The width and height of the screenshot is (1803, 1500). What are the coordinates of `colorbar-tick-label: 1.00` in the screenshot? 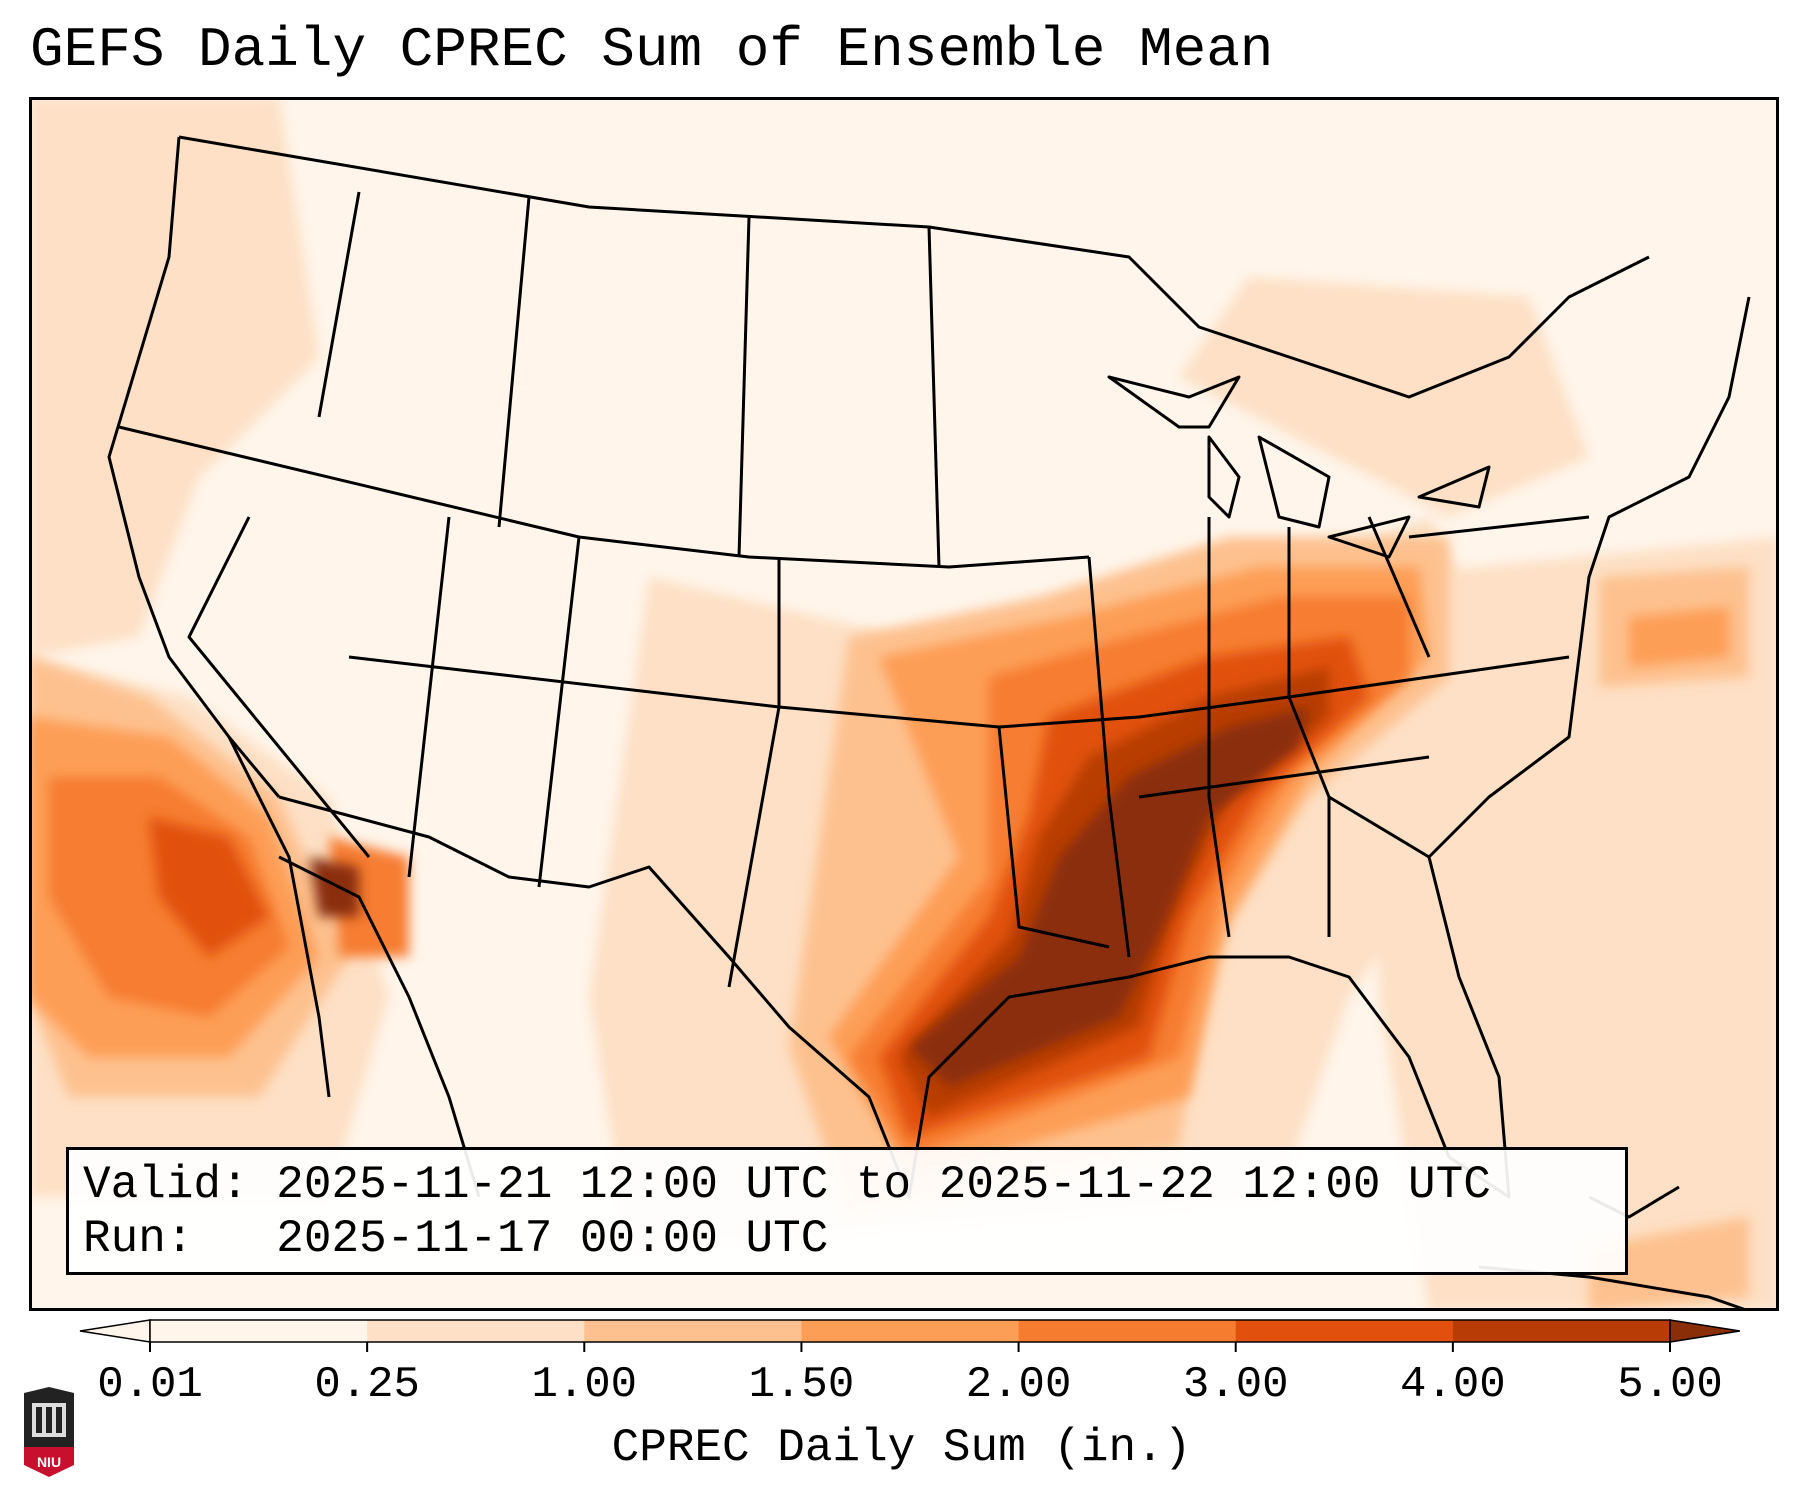 It's located at (584, 1385).